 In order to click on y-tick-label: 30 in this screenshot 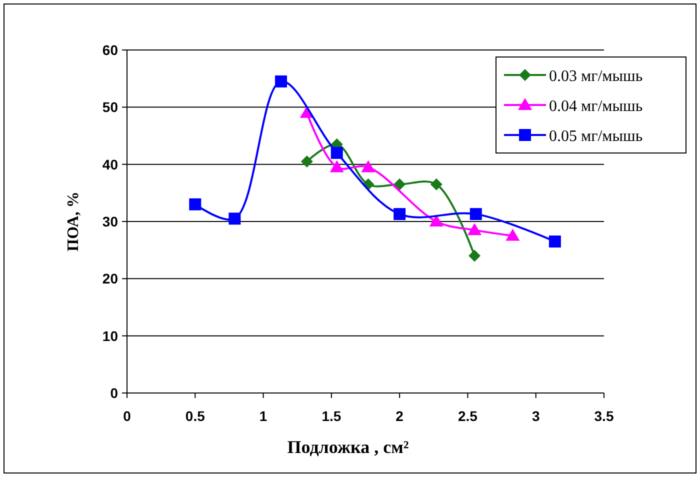, I will do `click(110, 222)`.